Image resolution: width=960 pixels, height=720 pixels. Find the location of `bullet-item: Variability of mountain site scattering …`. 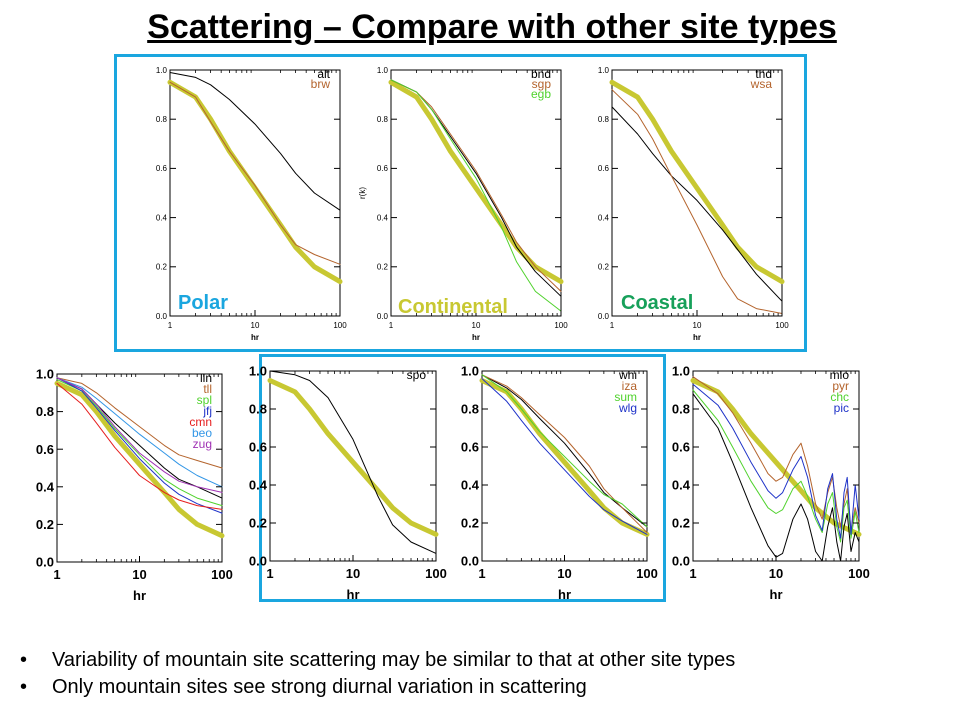

bullet-item: Variability of mountain site scattering … is located at coordinates (376, 660).